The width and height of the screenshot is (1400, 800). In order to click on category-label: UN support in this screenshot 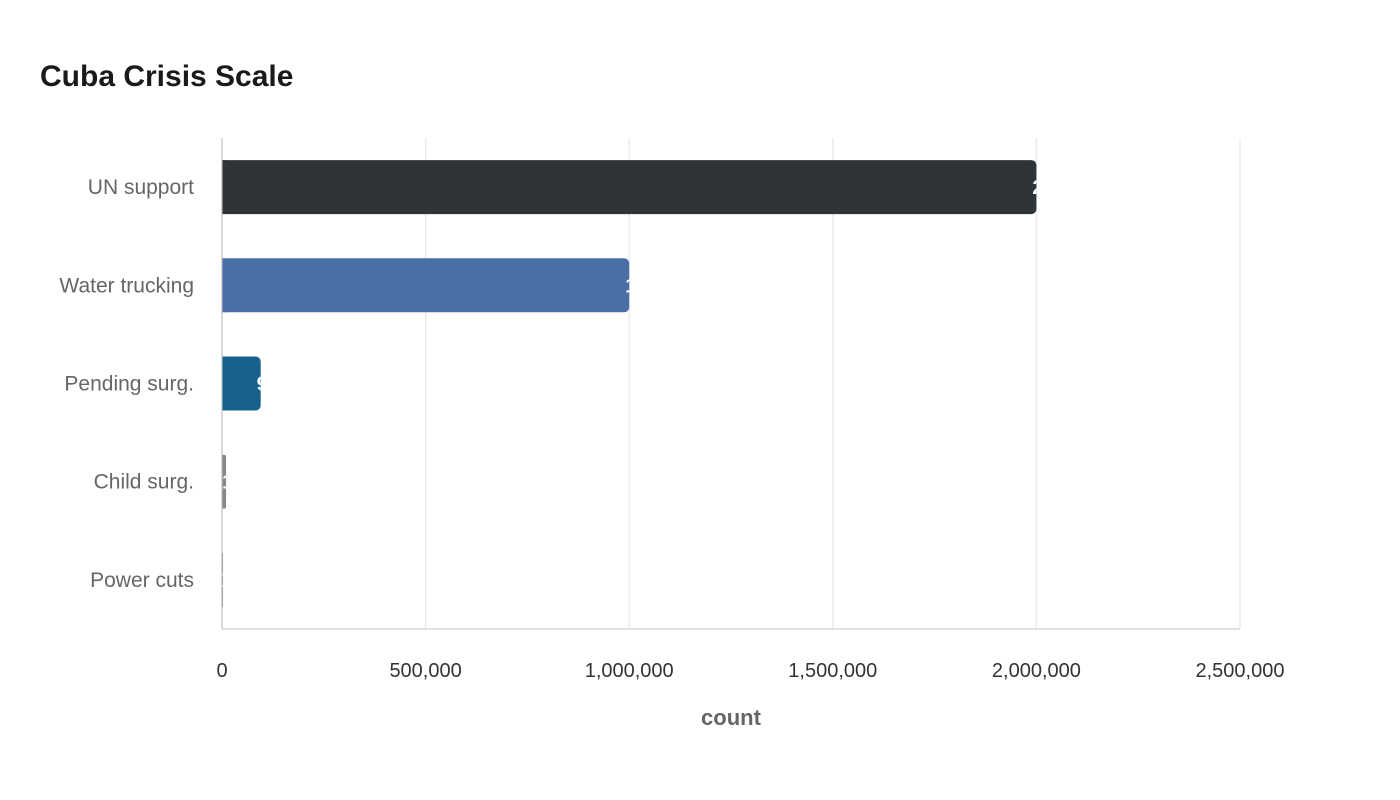, I will do `click(141, 187)`.